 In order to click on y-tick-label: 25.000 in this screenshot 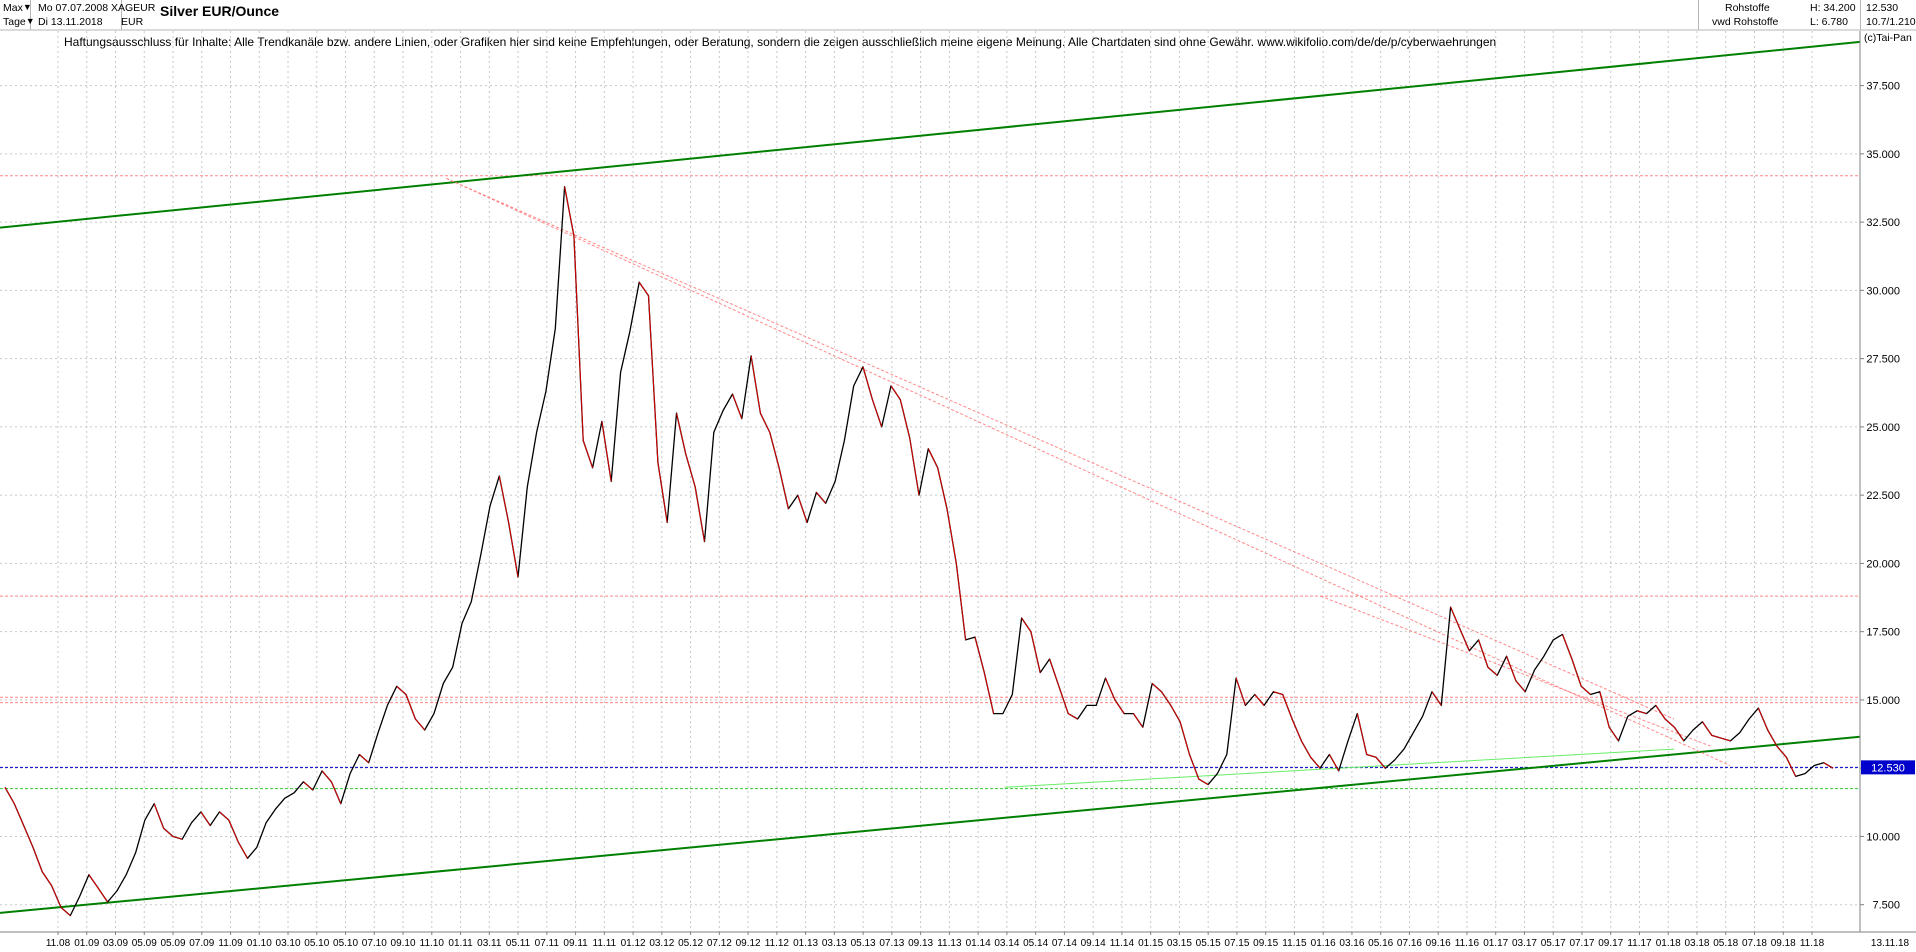, I will do `click(1883, 428)`.